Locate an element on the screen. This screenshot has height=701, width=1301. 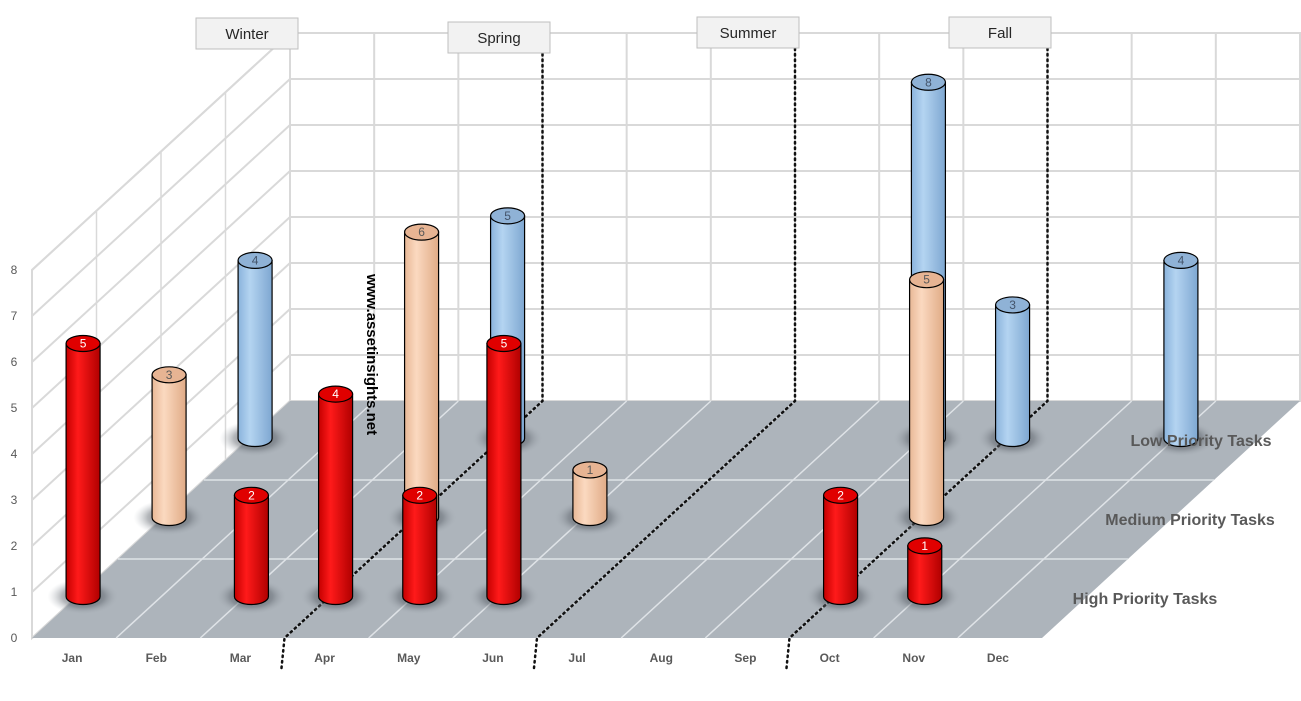
season-label-text: Spring is located at coordinates (498, 38).